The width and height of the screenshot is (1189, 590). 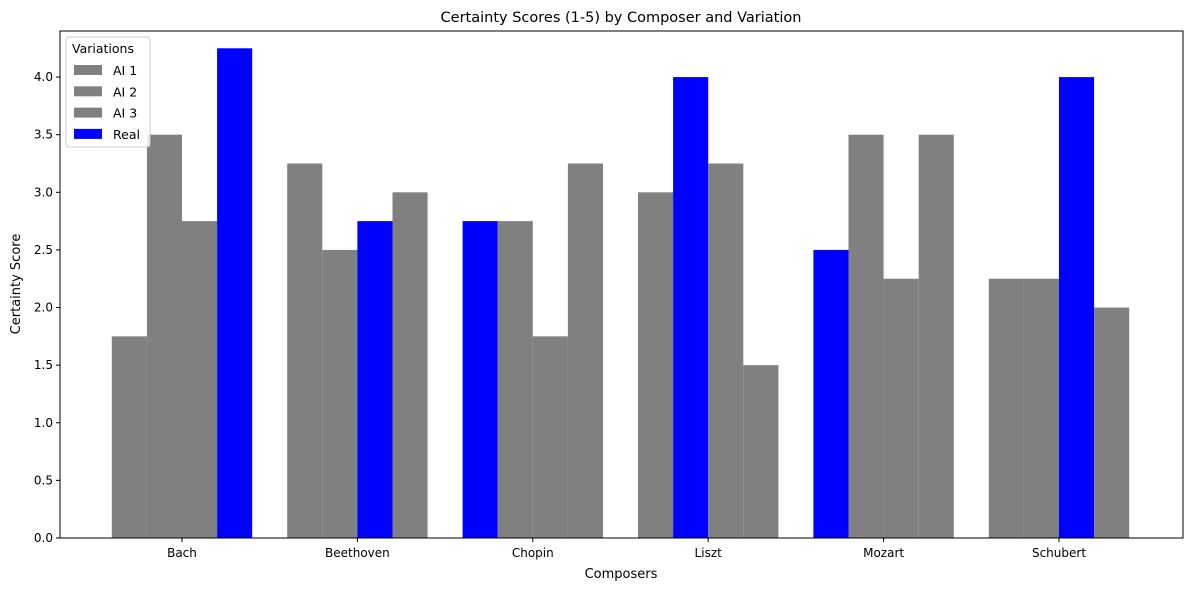 What do you see at coordinates (1059, 553) in the screenshot?
I see `x-tick-label: Schubert` at bounding box center [1059, 553].